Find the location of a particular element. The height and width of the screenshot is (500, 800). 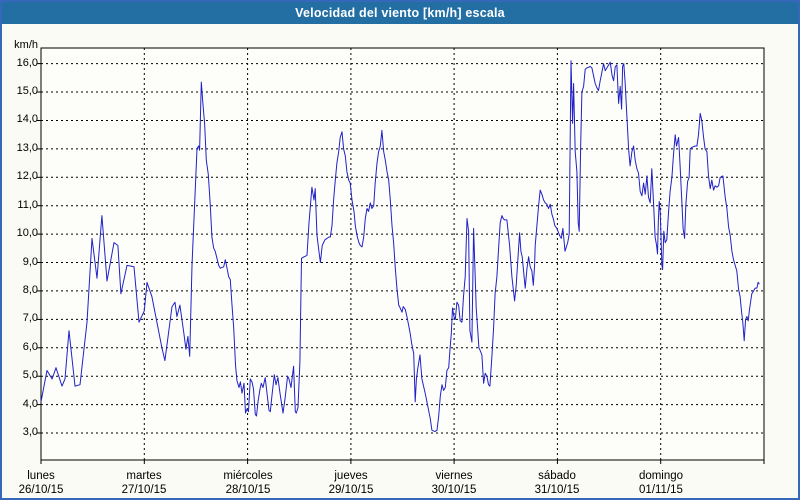

chart-title-bar: Velocidad del viento [km/h] escala is located at coordinates (400, 13).